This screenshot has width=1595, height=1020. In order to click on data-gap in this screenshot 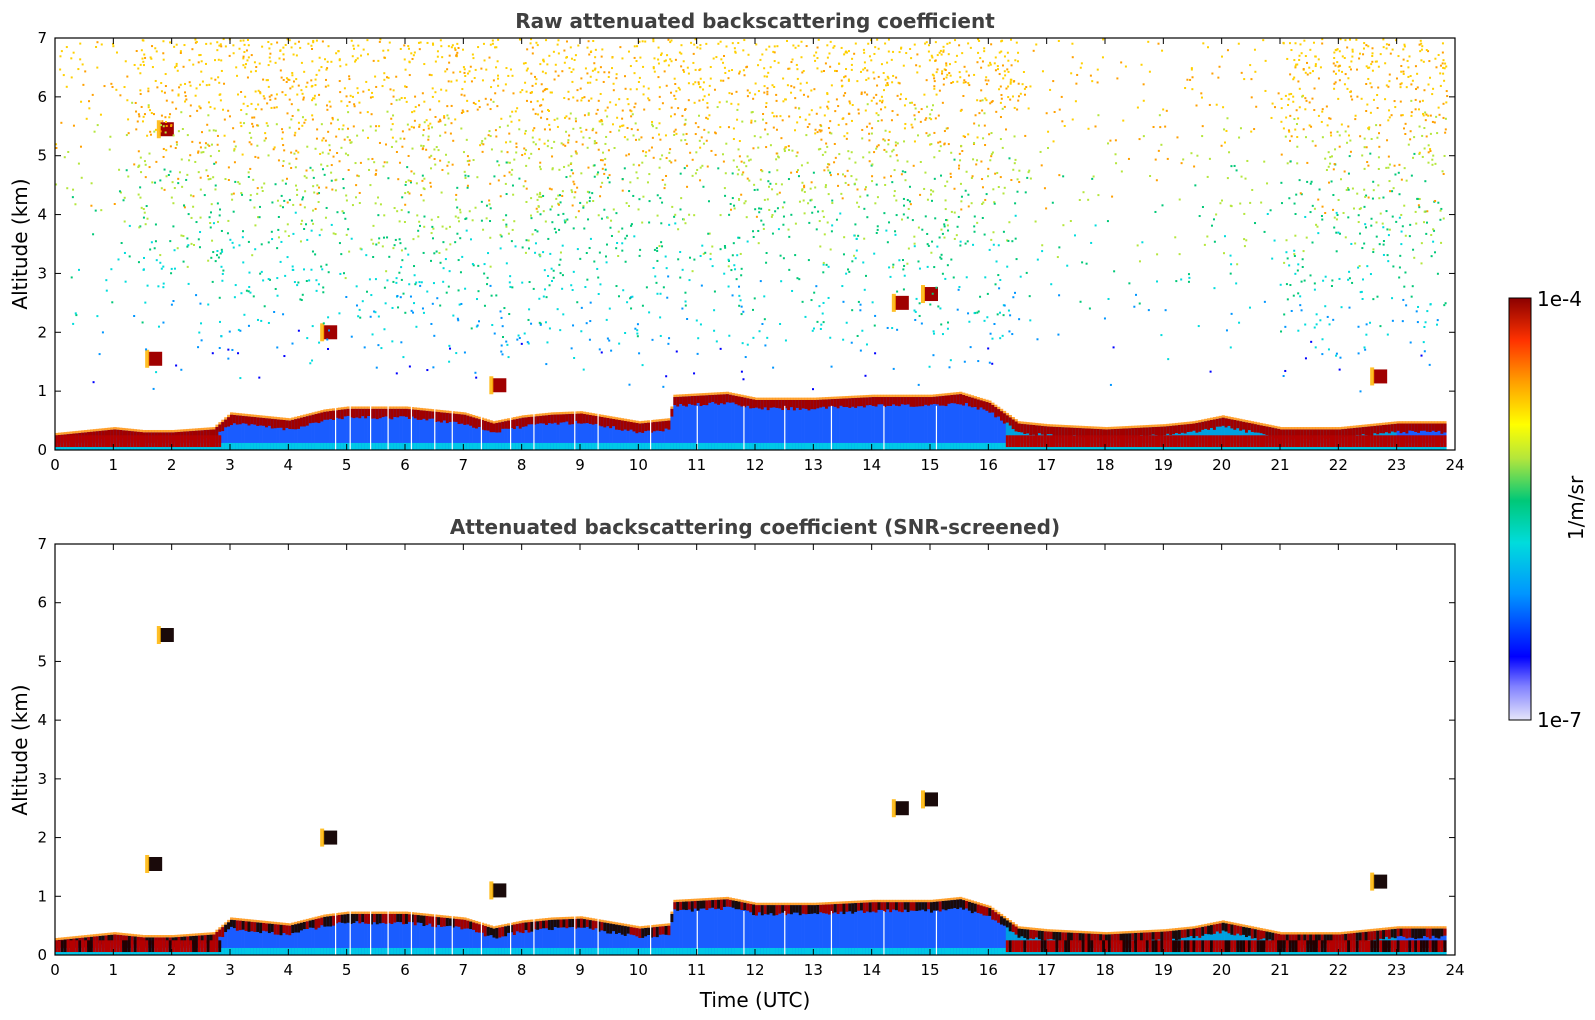, I will do `click(435, 427)`.